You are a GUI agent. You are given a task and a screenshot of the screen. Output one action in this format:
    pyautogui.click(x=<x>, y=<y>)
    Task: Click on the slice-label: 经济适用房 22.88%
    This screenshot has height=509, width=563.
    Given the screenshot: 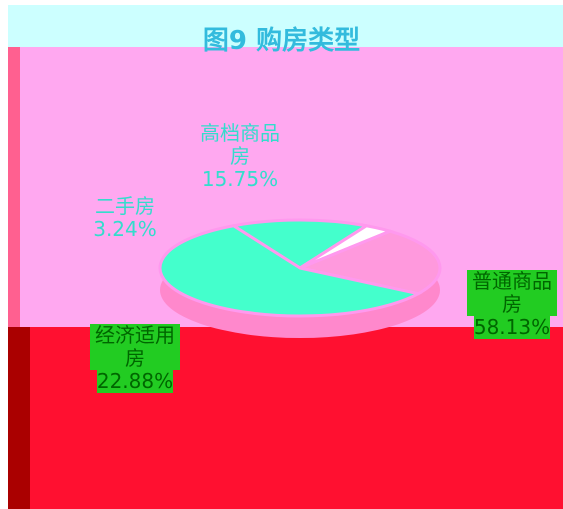 What is the action you would take?
    pyautogui.click(x=135, y=358)
    